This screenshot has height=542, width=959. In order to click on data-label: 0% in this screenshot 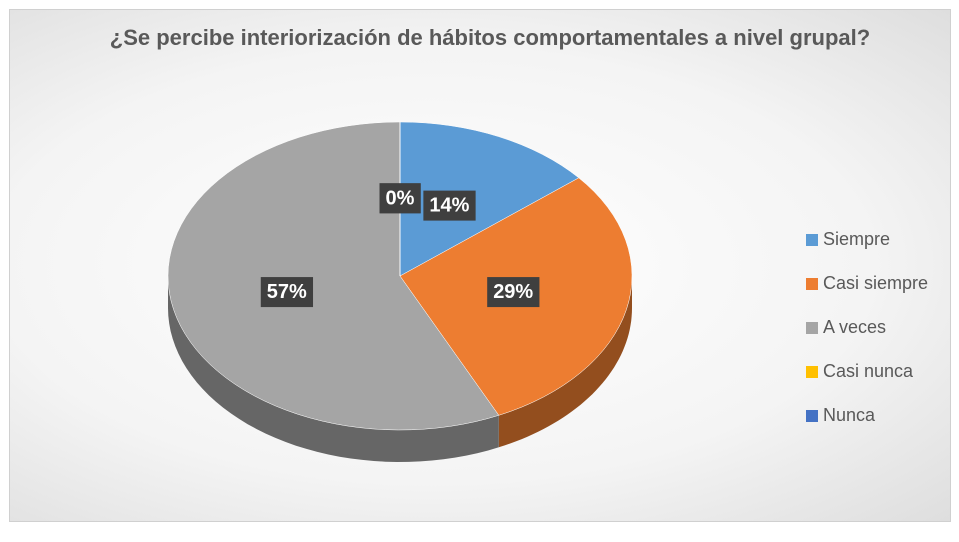, I will do `click(400, 198)`.